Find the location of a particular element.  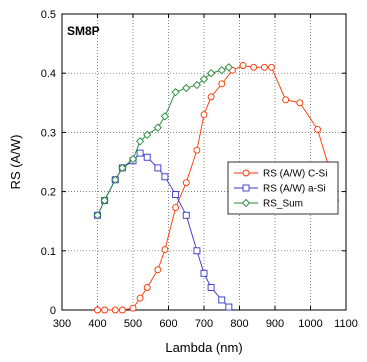

y-axis-title: RS (A/W) is located at coordinates (15, 162).